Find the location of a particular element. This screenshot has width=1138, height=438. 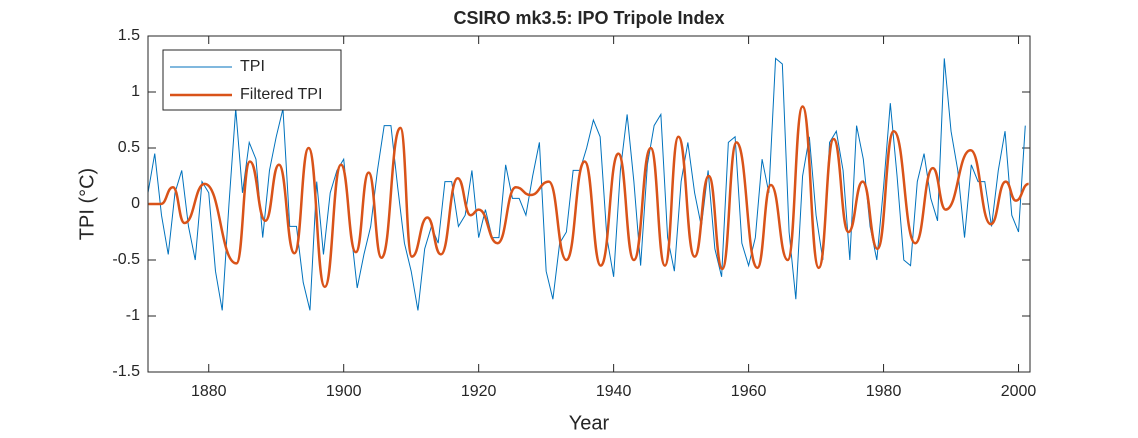

x-tick-label: 1900 is located at coordinates (344, 391).